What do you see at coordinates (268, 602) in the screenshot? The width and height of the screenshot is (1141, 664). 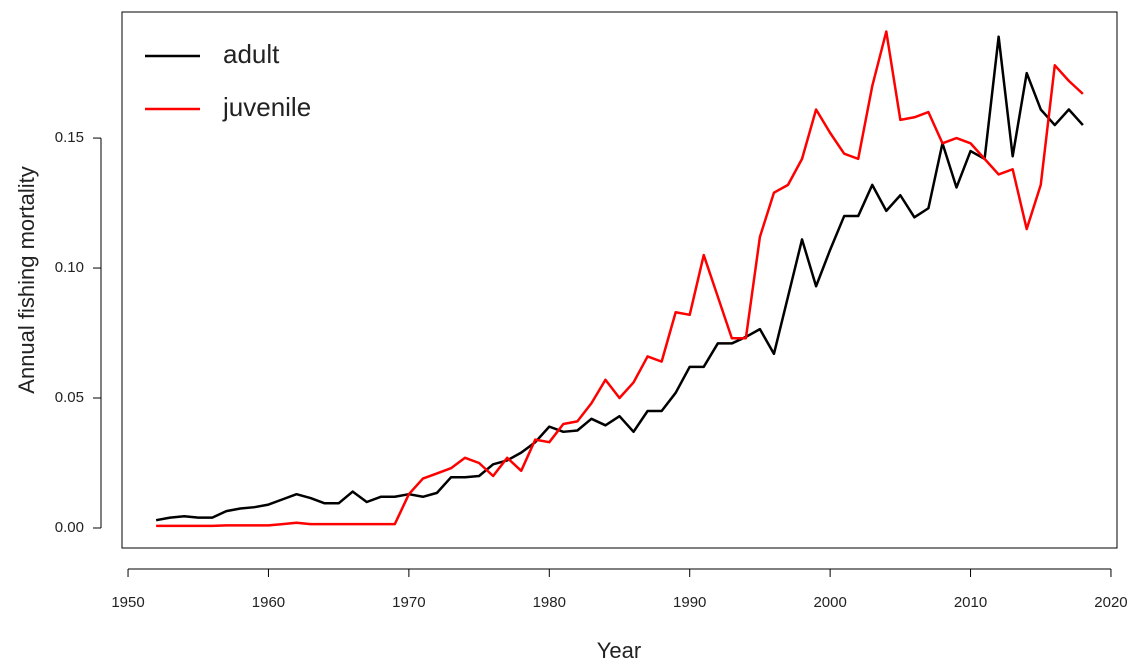 I see `x-tick-label: 1960` at bounding box center [268, 602].